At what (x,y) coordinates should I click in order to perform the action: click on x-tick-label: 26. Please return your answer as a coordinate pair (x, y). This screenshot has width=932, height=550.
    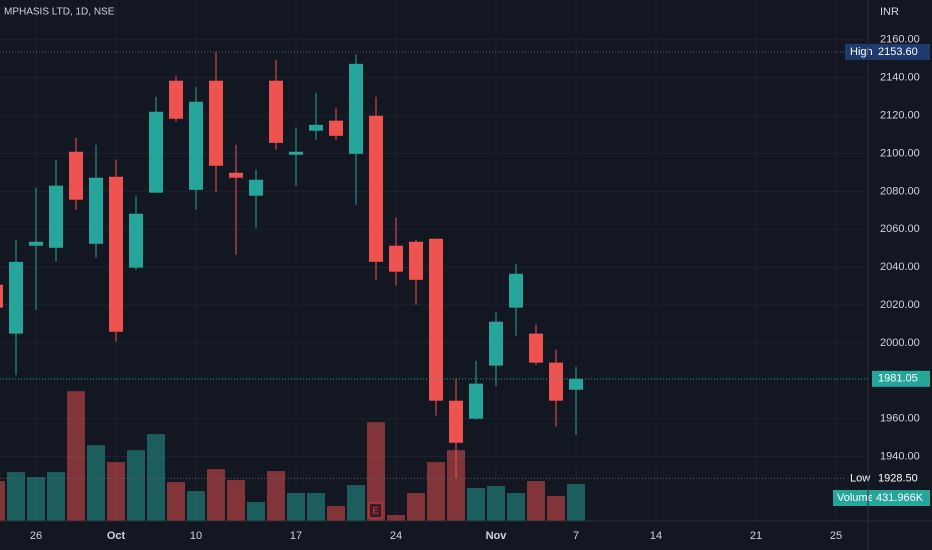
    Looking at the image, I should click on (36, 536).